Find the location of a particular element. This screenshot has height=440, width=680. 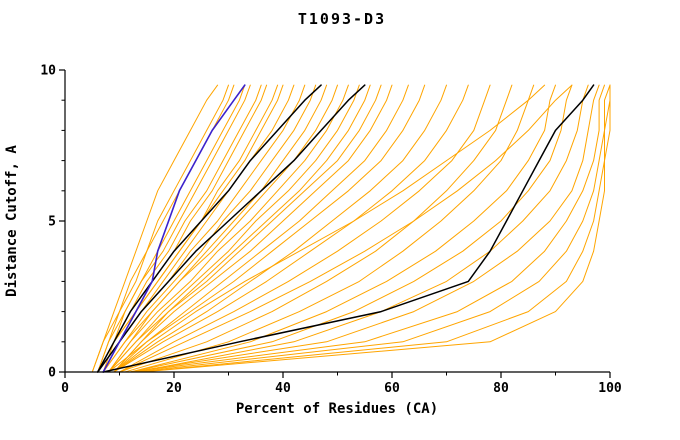

y-tick-label: 0 is located at coordinates (52, 373).